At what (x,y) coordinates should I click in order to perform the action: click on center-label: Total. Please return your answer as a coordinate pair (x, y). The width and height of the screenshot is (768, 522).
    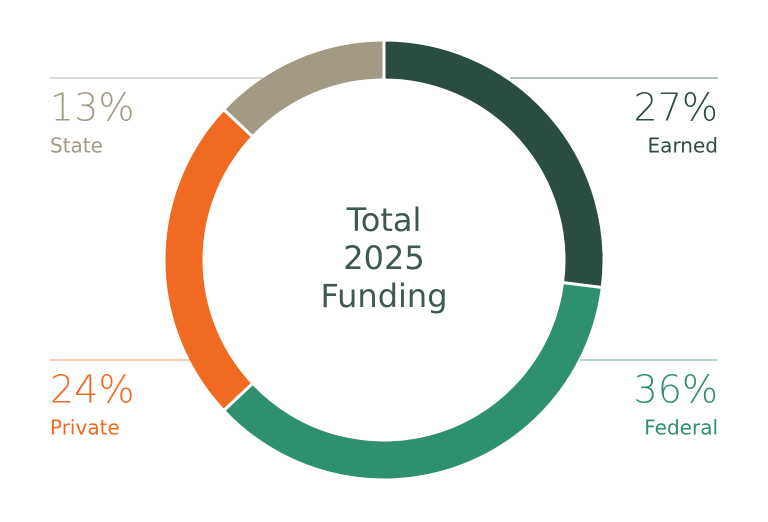
    Looking at the image, I should click on (384, 220).